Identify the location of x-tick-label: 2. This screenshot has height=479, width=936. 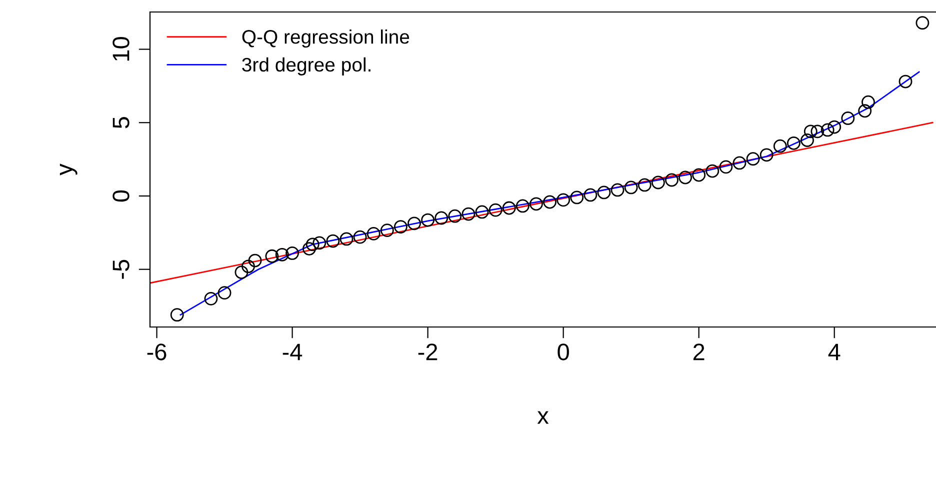
(698, 352).